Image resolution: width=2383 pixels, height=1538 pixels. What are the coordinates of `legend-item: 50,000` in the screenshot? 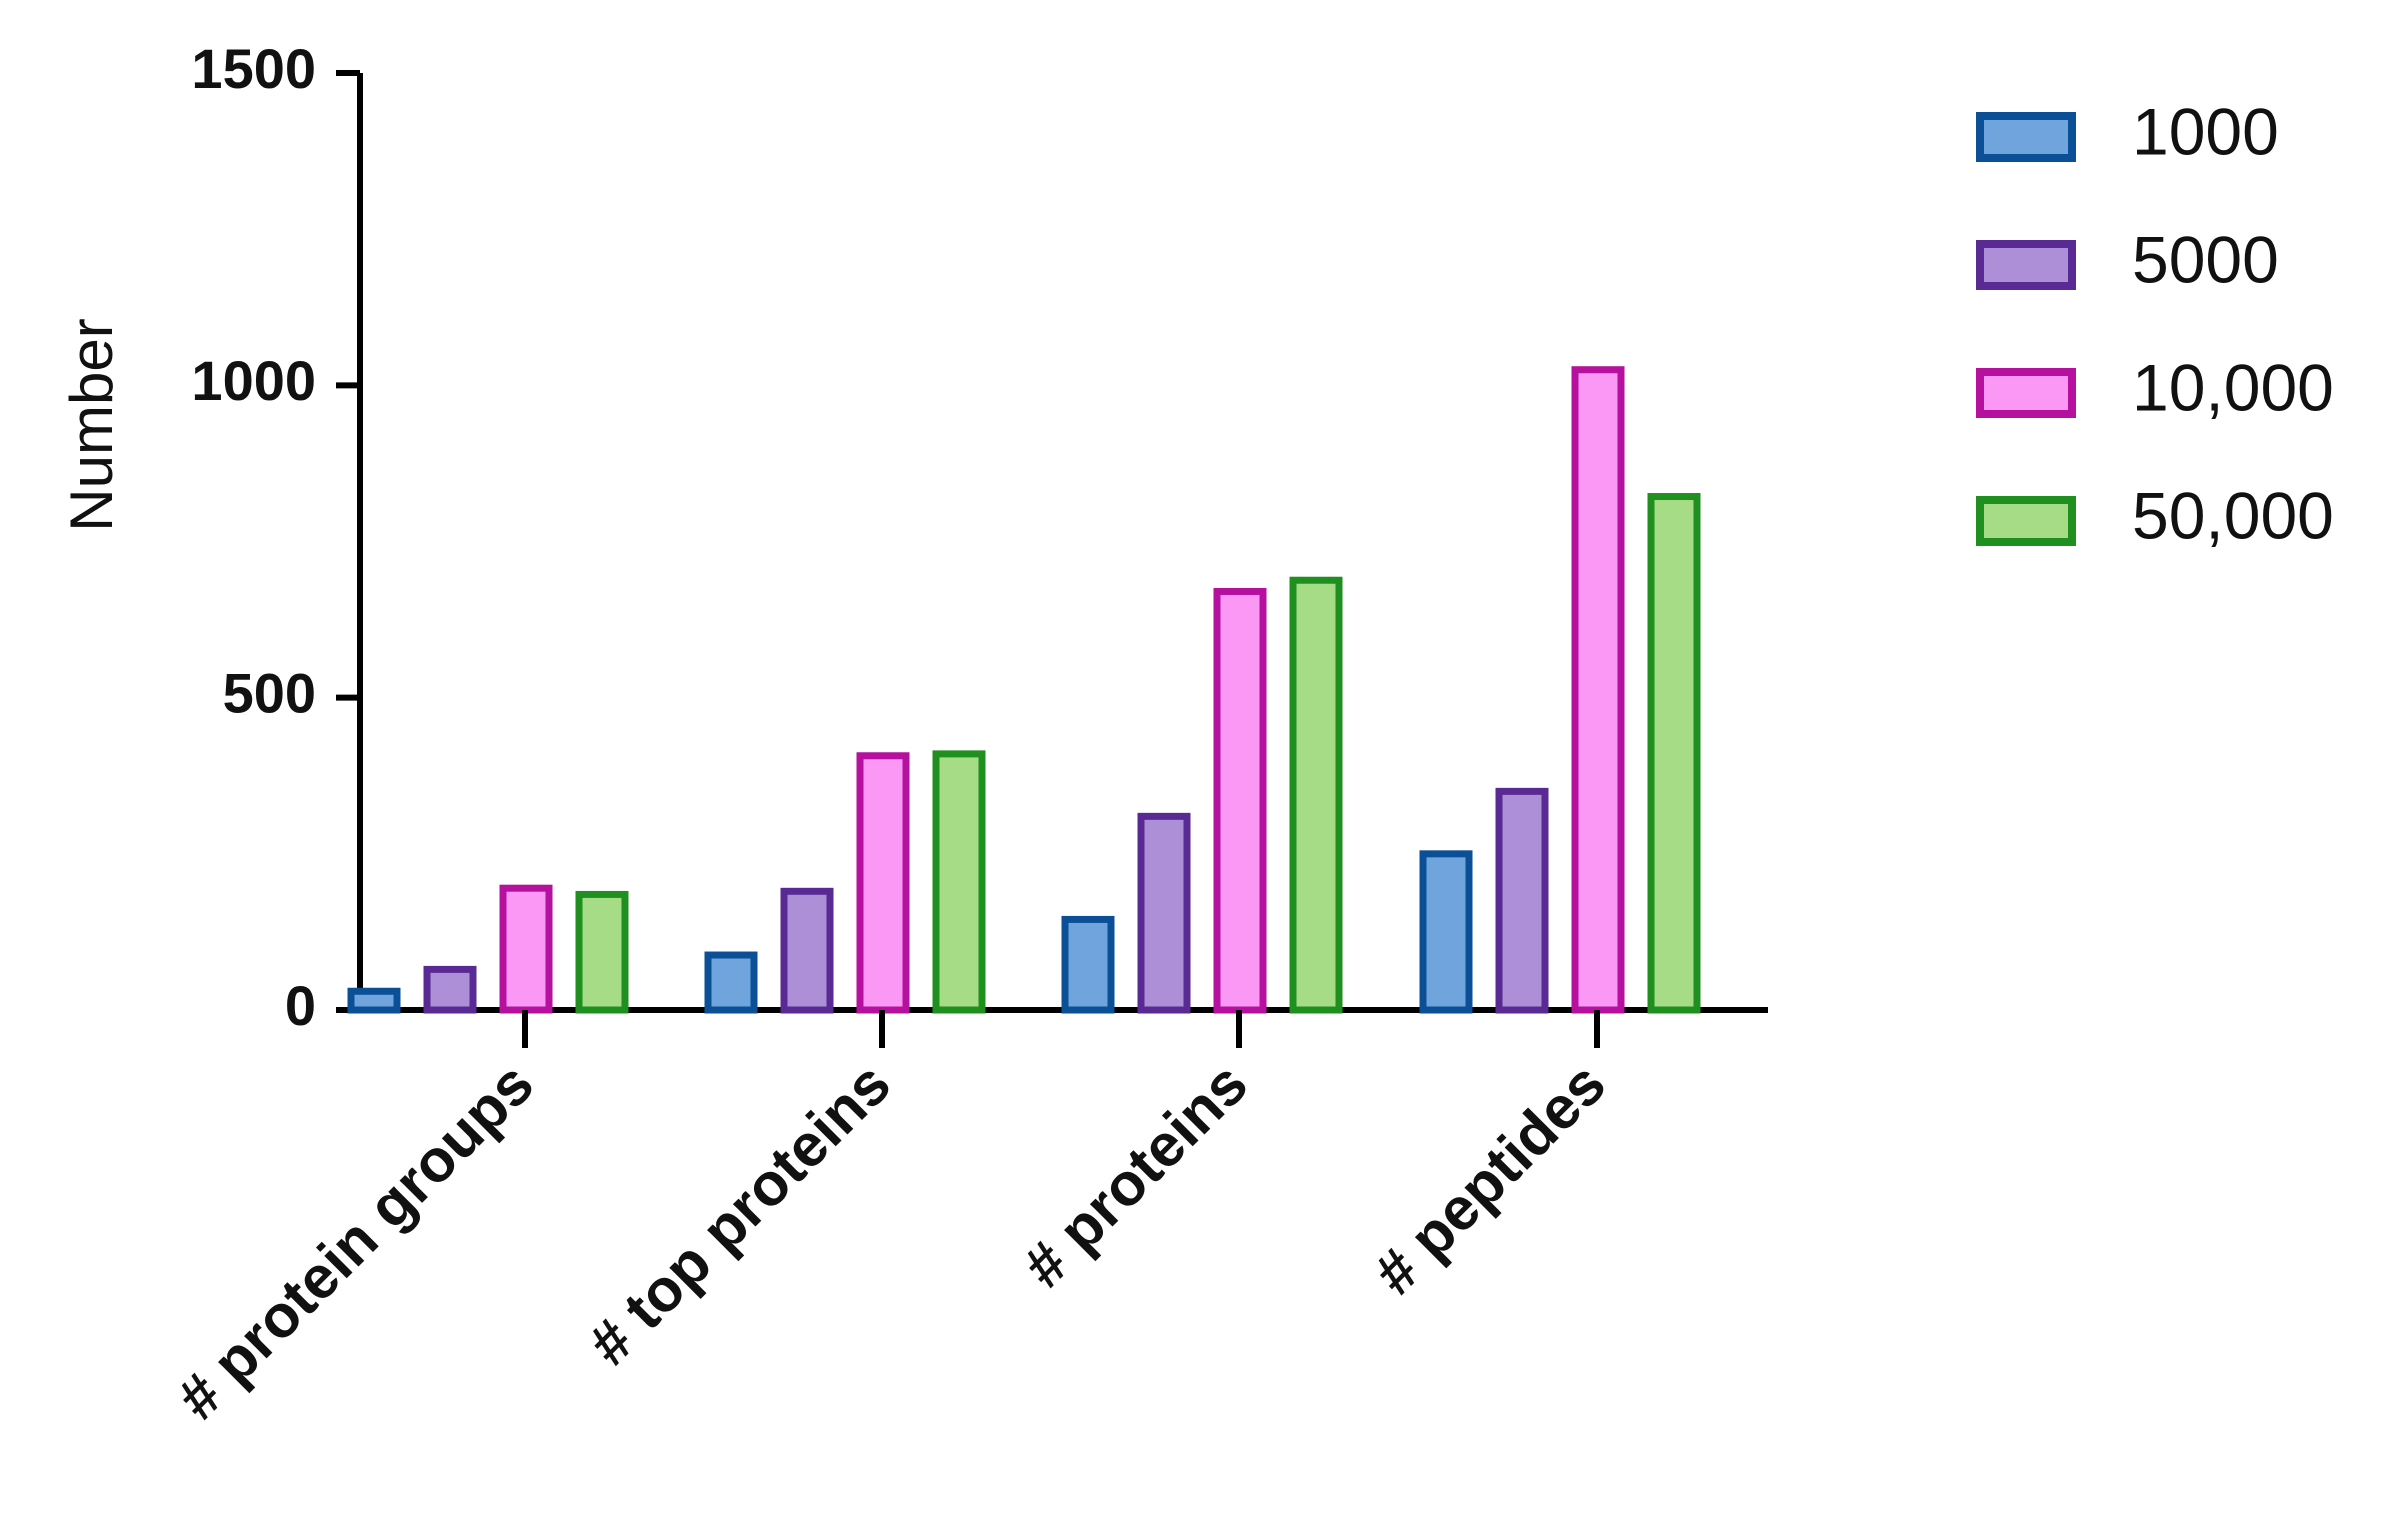 It's located at (2155, 515).